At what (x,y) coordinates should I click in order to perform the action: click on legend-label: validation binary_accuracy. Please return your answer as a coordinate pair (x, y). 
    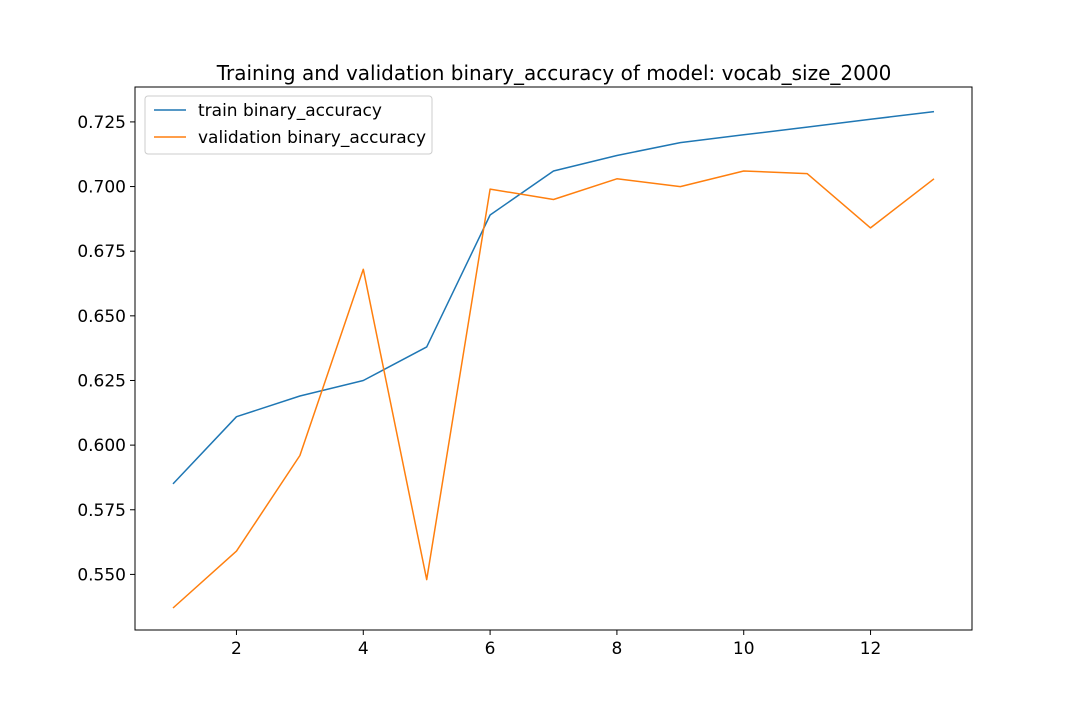
    Looking at the image, I should click on (312, 138).